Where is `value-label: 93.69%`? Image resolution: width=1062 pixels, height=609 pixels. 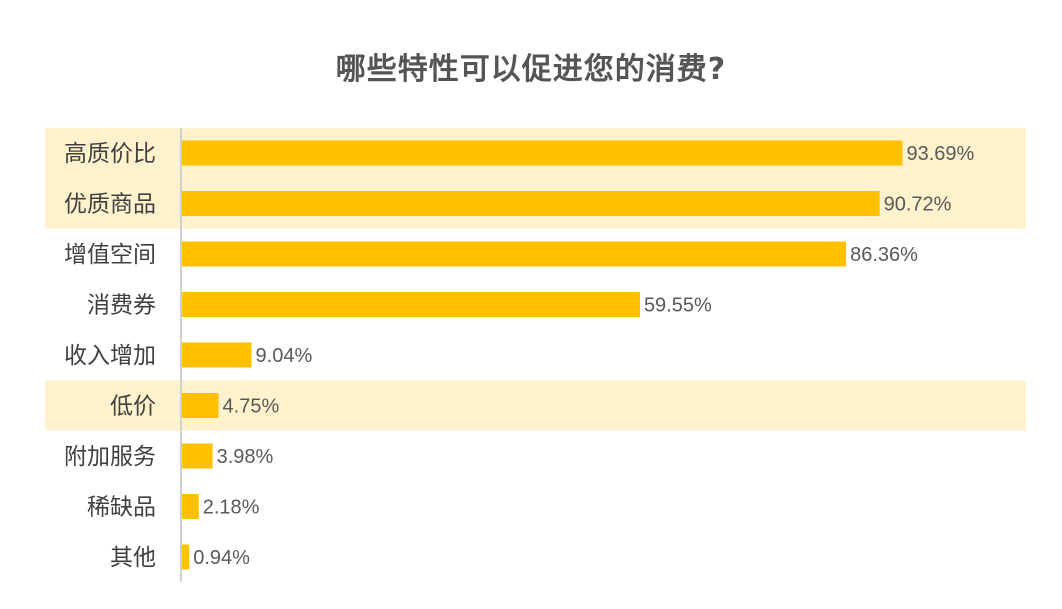
value-label: 93.69% is located at coordinates (940, 154).